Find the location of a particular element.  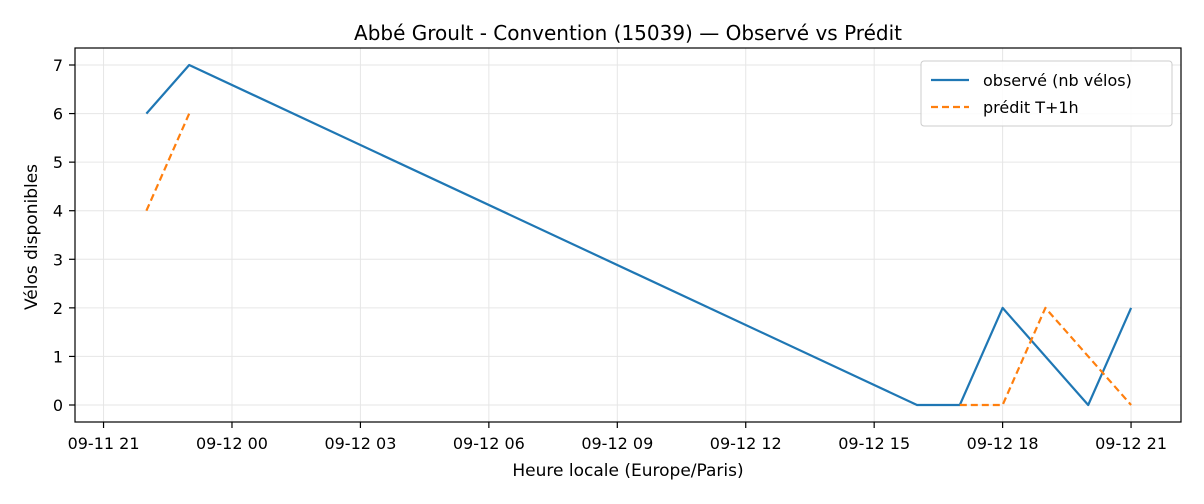

y-tick-label: 5 is located at coordinates (58, 162).